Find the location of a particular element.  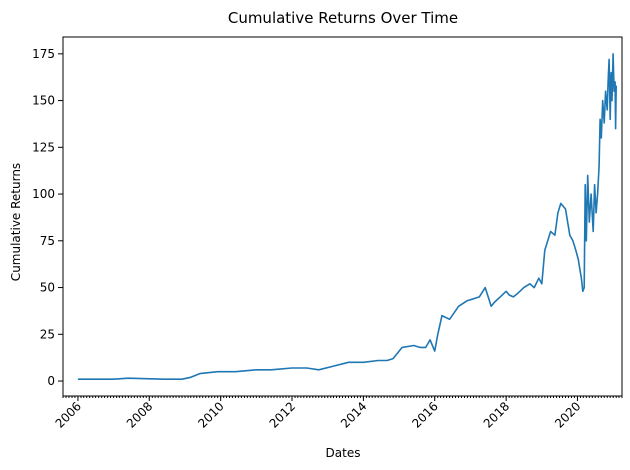

y-tick-label: 100 is located at coordinates (43, 194).